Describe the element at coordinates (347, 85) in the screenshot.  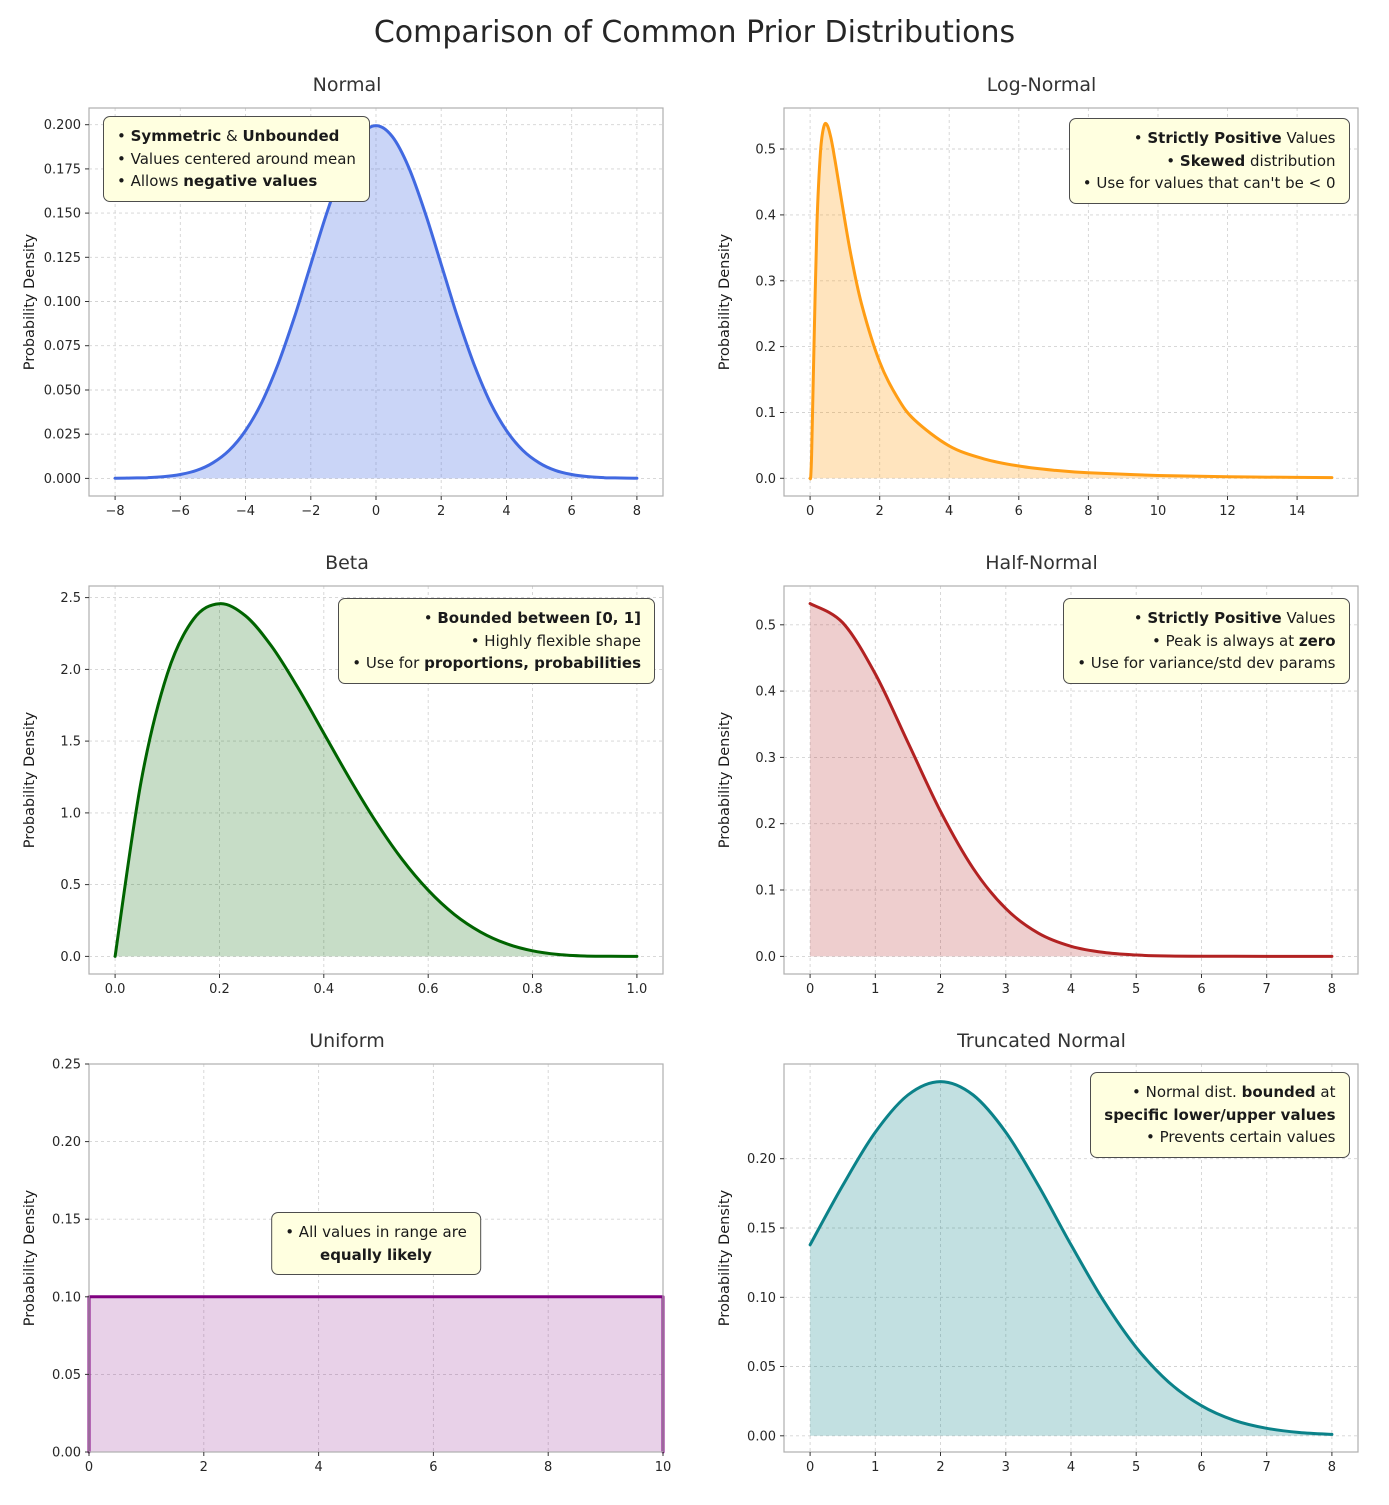
I see `chart-title-normal: Normal` at that location.